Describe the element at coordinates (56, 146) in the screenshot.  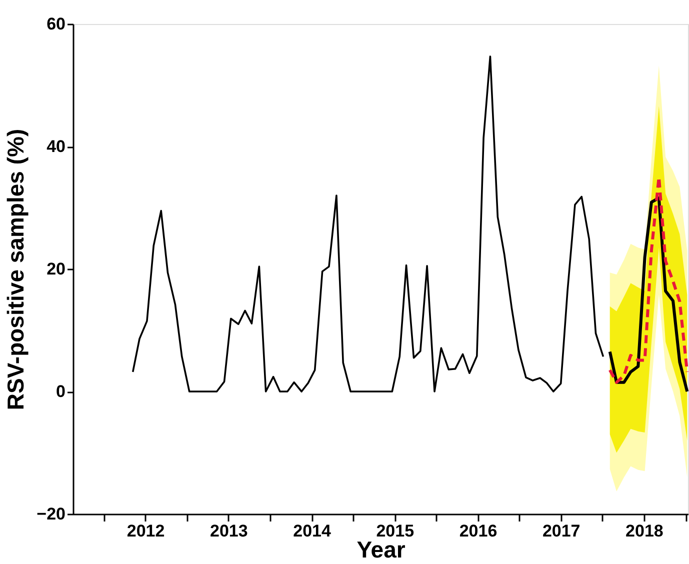
I see `y-tick-label: 40` at that location.